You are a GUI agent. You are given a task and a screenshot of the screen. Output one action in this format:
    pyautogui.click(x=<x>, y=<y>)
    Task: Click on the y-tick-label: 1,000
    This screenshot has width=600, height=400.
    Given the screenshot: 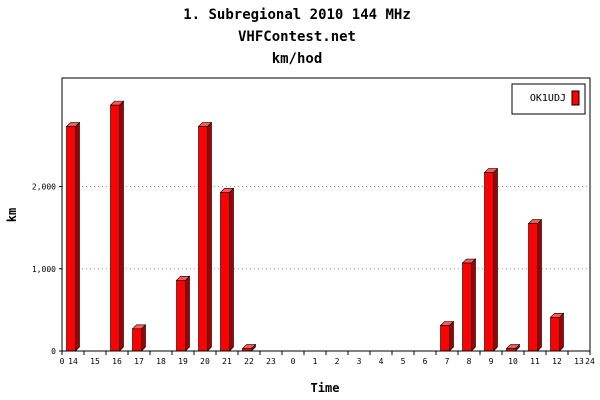 What is the action you would take?
    pyautogui.click(x=44, y=269)
    